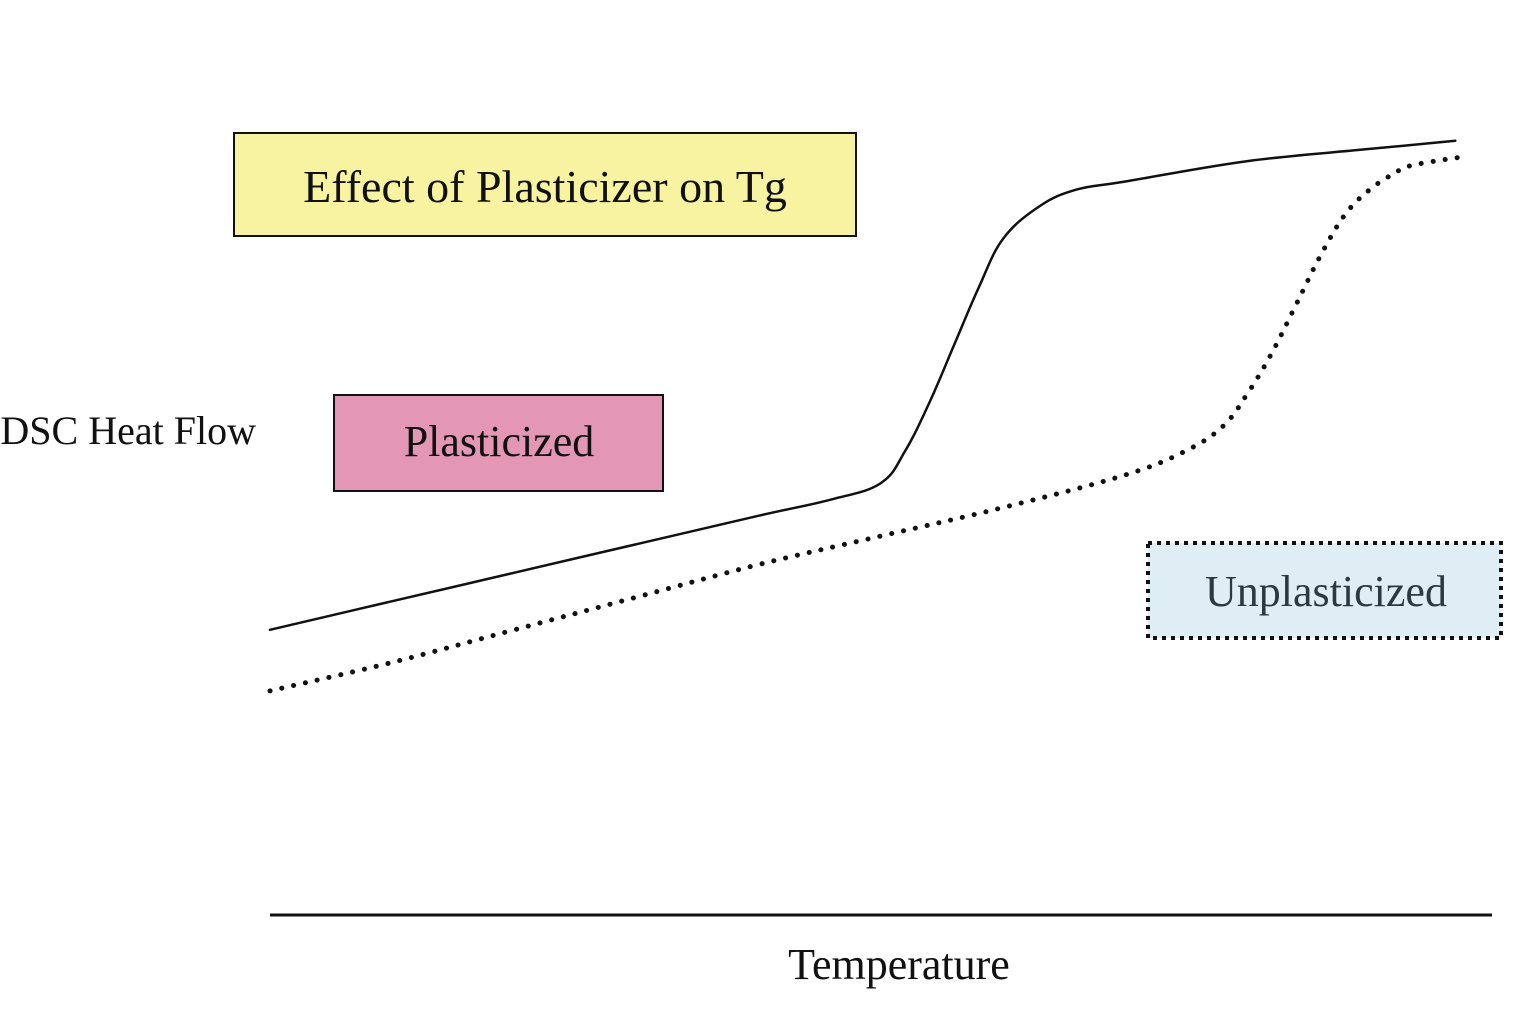 The height and width of the screenshot is (1024, 1536). What do you see at coordinates (128, 430) in the screenshot?
I see `y-axis-label: DSC Heat Flow` at bounding box center [128, 430].